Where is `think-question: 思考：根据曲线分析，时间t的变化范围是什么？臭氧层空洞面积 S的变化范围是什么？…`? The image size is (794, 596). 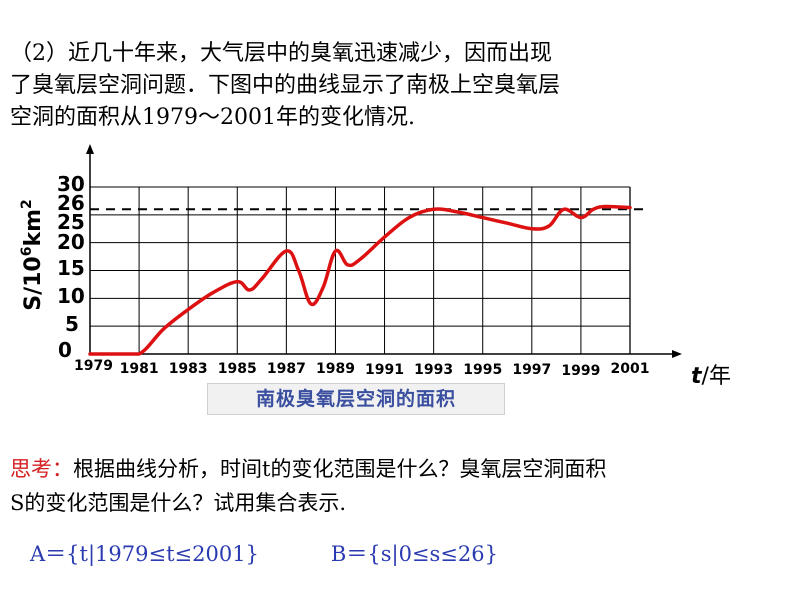 think-question: 思考：根据曲线分析，时间t的变化范围是什么？臭氧层空洞面积 S的变化范围是什么？… is located at coordinates (400, 486).